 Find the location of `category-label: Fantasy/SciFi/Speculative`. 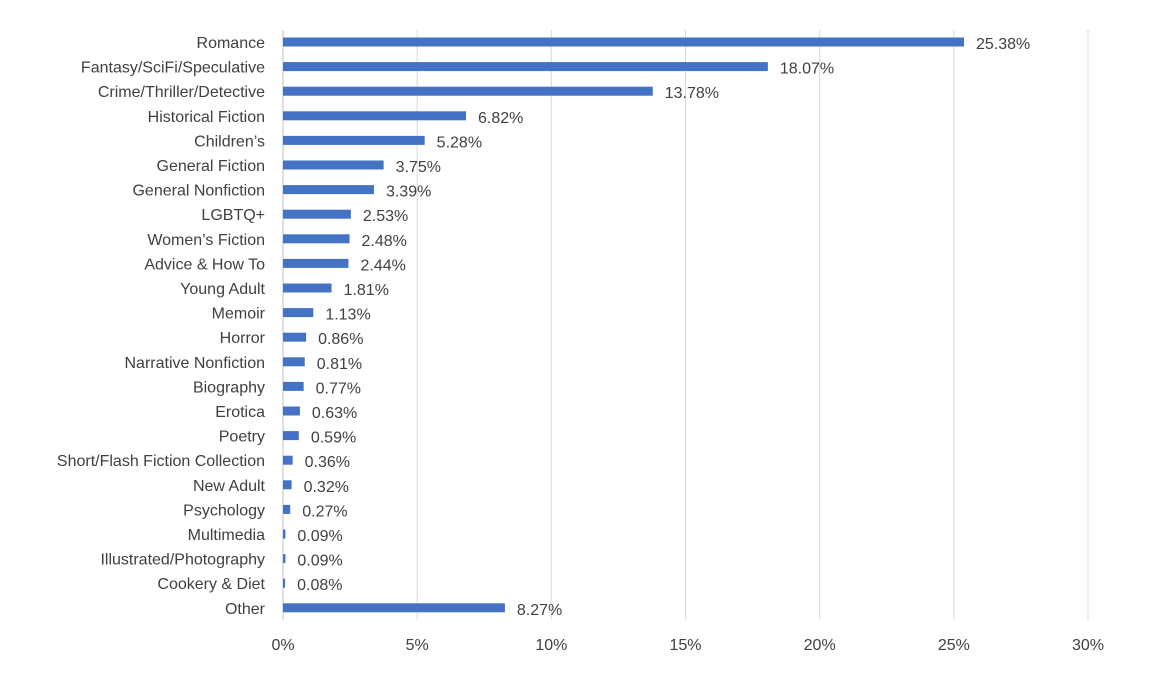

category-label: Fantasy/SciFi/Speculative is located at coordinates (173, 68).